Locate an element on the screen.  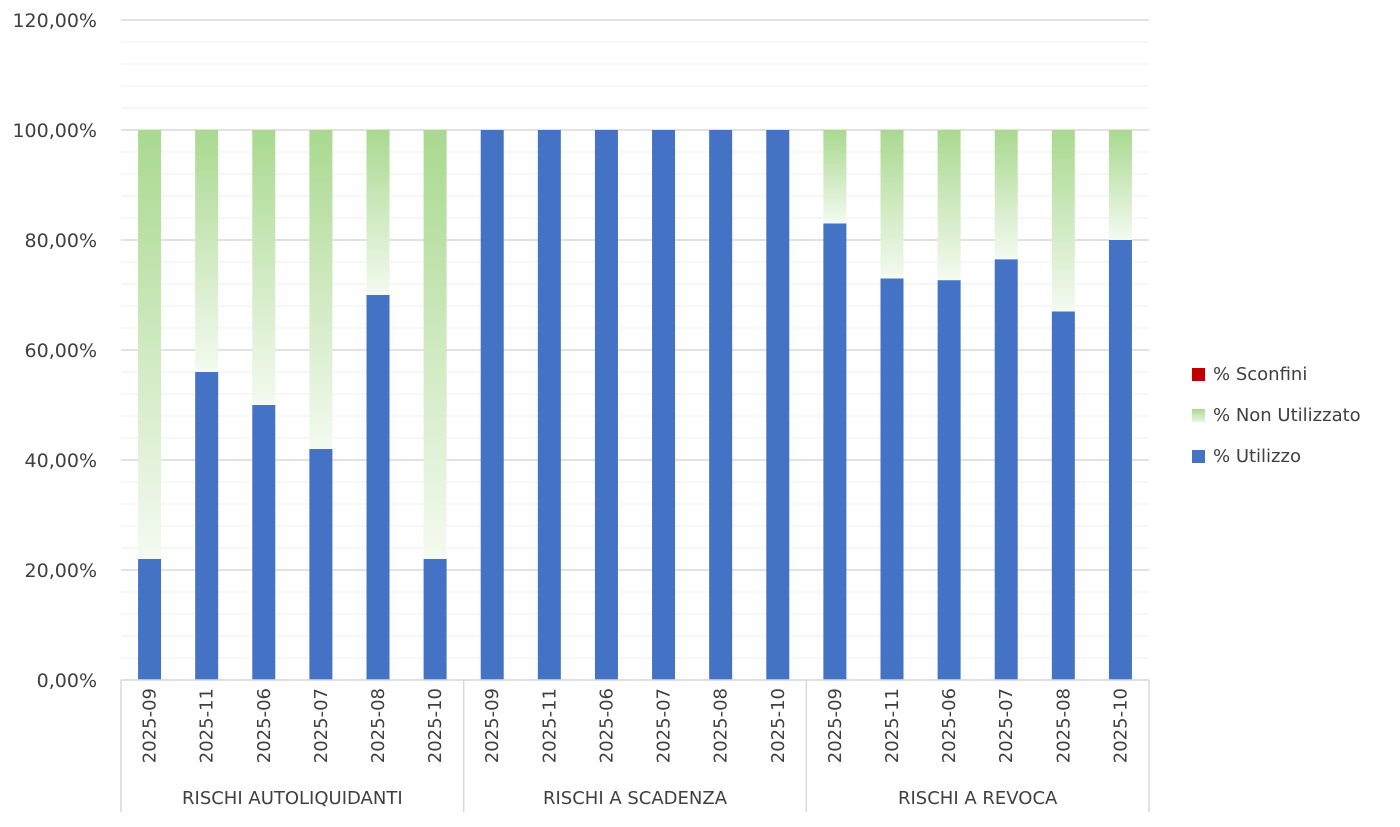
y-tick-label: 0,00% is located at coordinates (67, 681).